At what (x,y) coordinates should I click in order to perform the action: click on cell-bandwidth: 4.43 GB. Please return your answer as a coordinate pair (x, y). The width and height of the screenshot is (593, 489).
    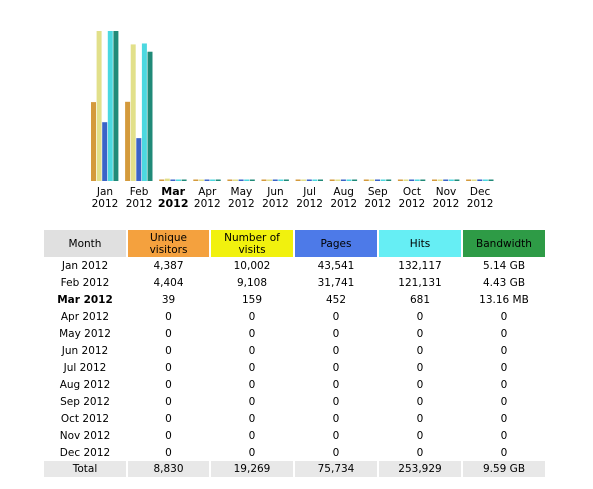
    Looking at the image, I should click on (504, 282).